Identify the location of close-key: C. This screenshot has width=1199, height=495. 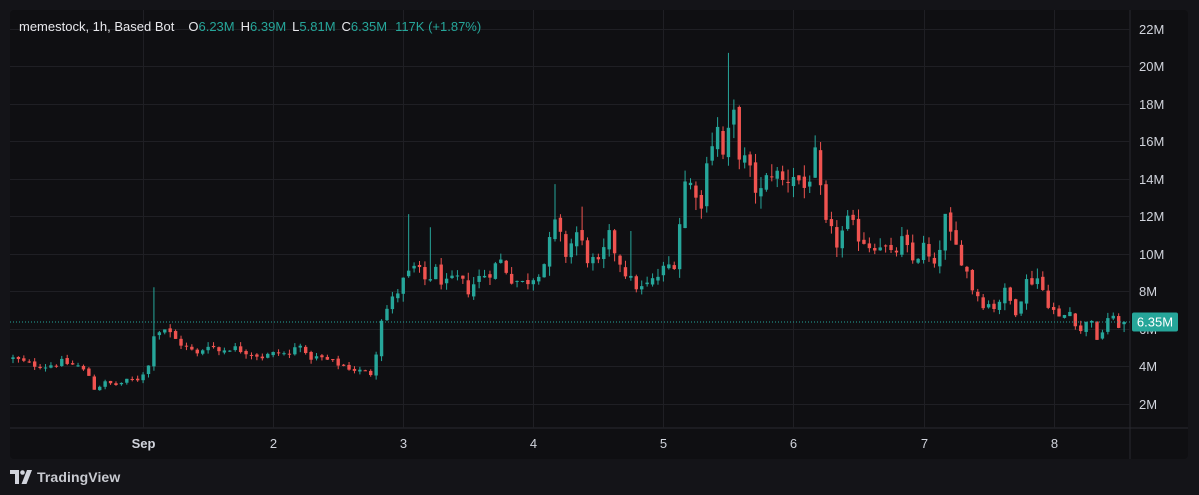
(346, 26).